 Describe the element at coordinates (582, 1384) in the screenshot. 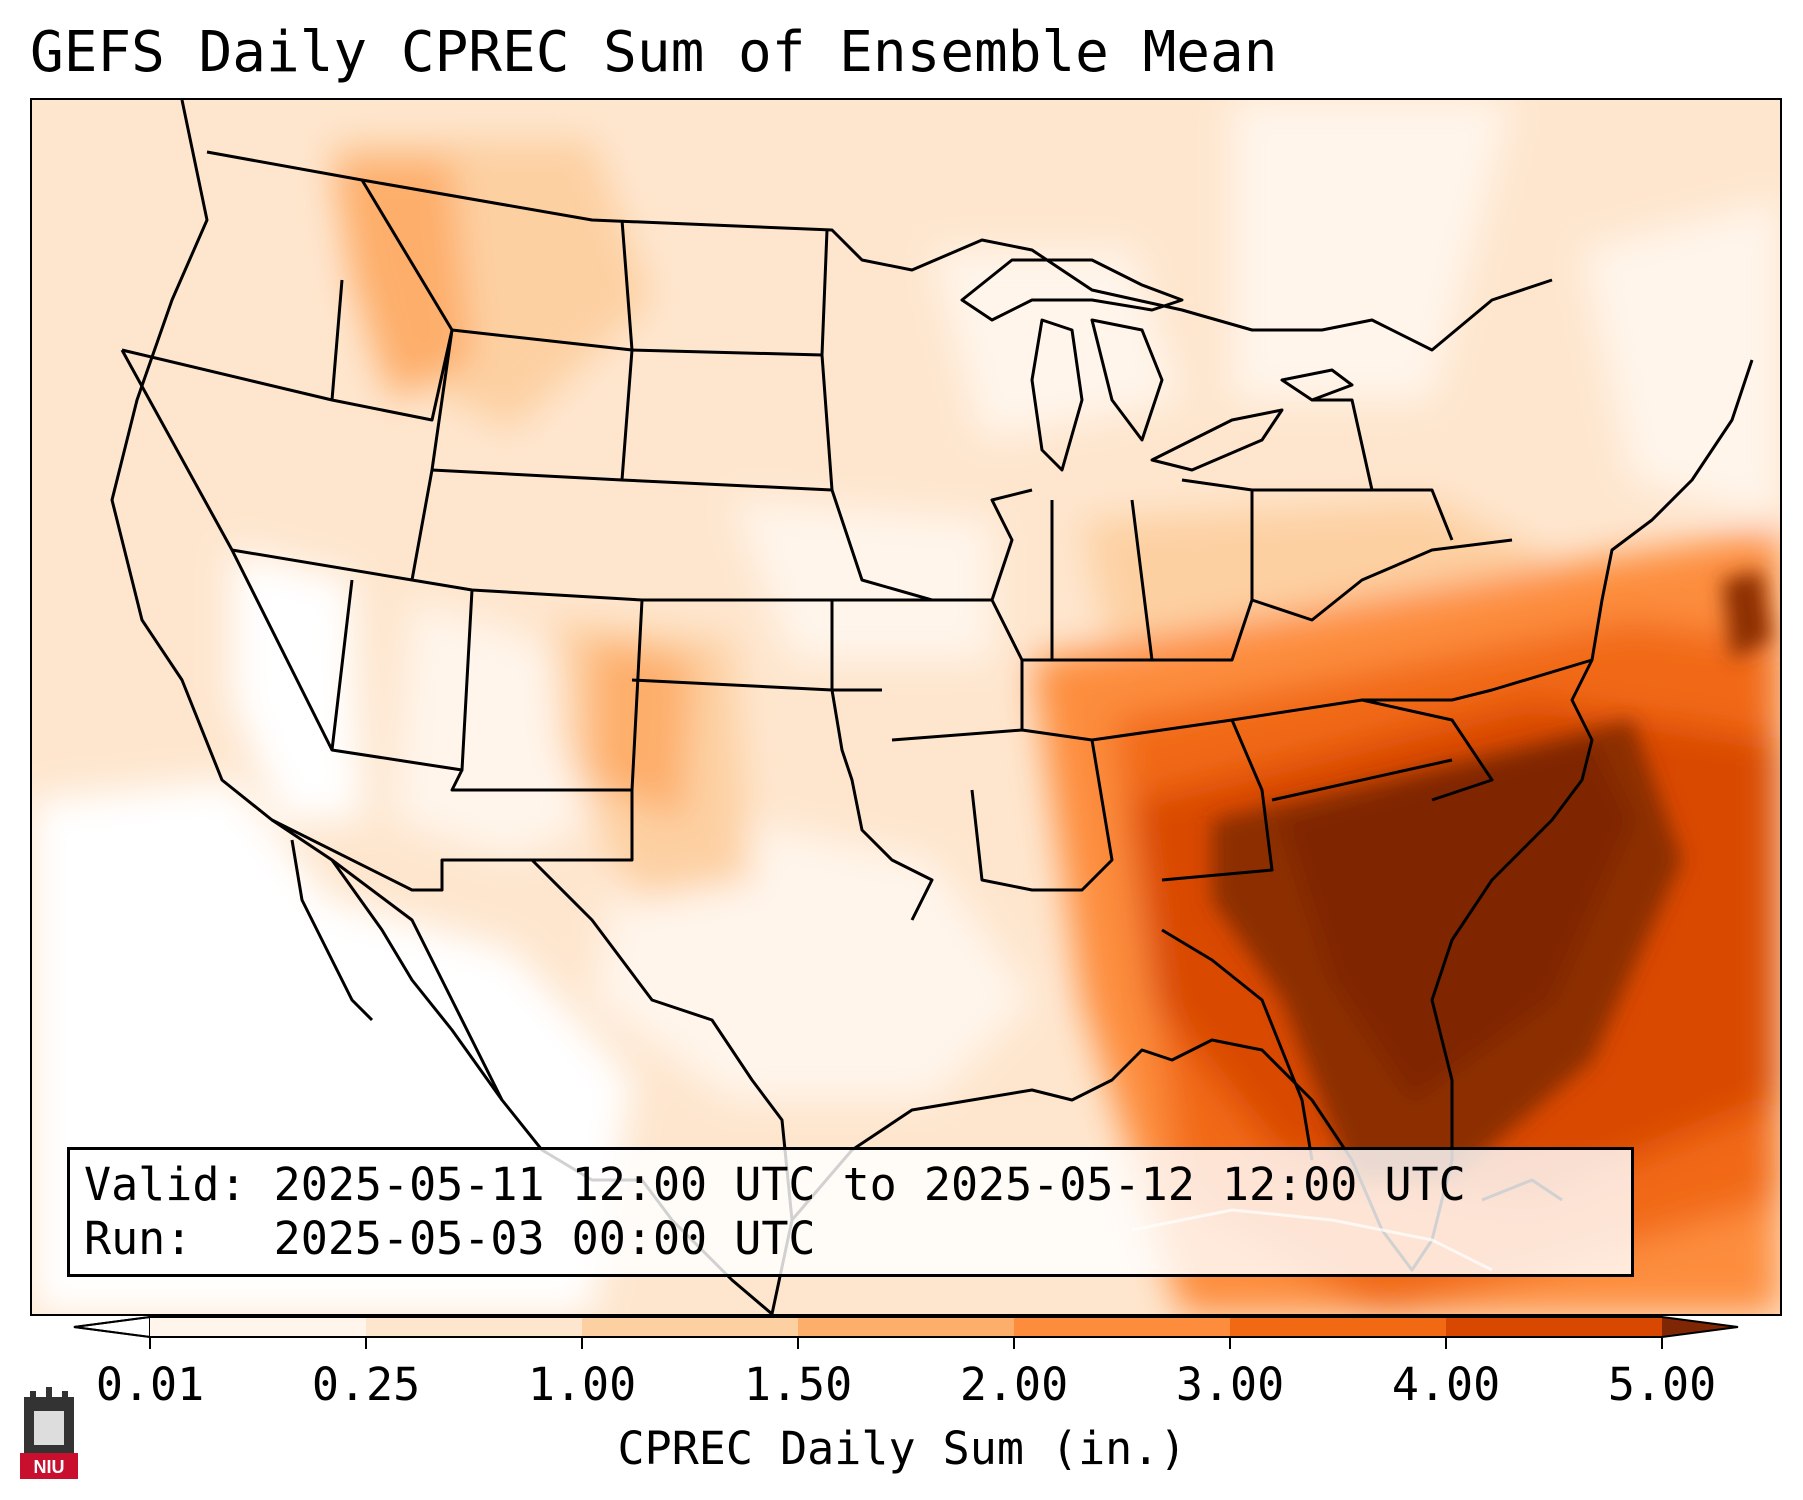

I see `colorbar-tick-label: 1.00` at that location.